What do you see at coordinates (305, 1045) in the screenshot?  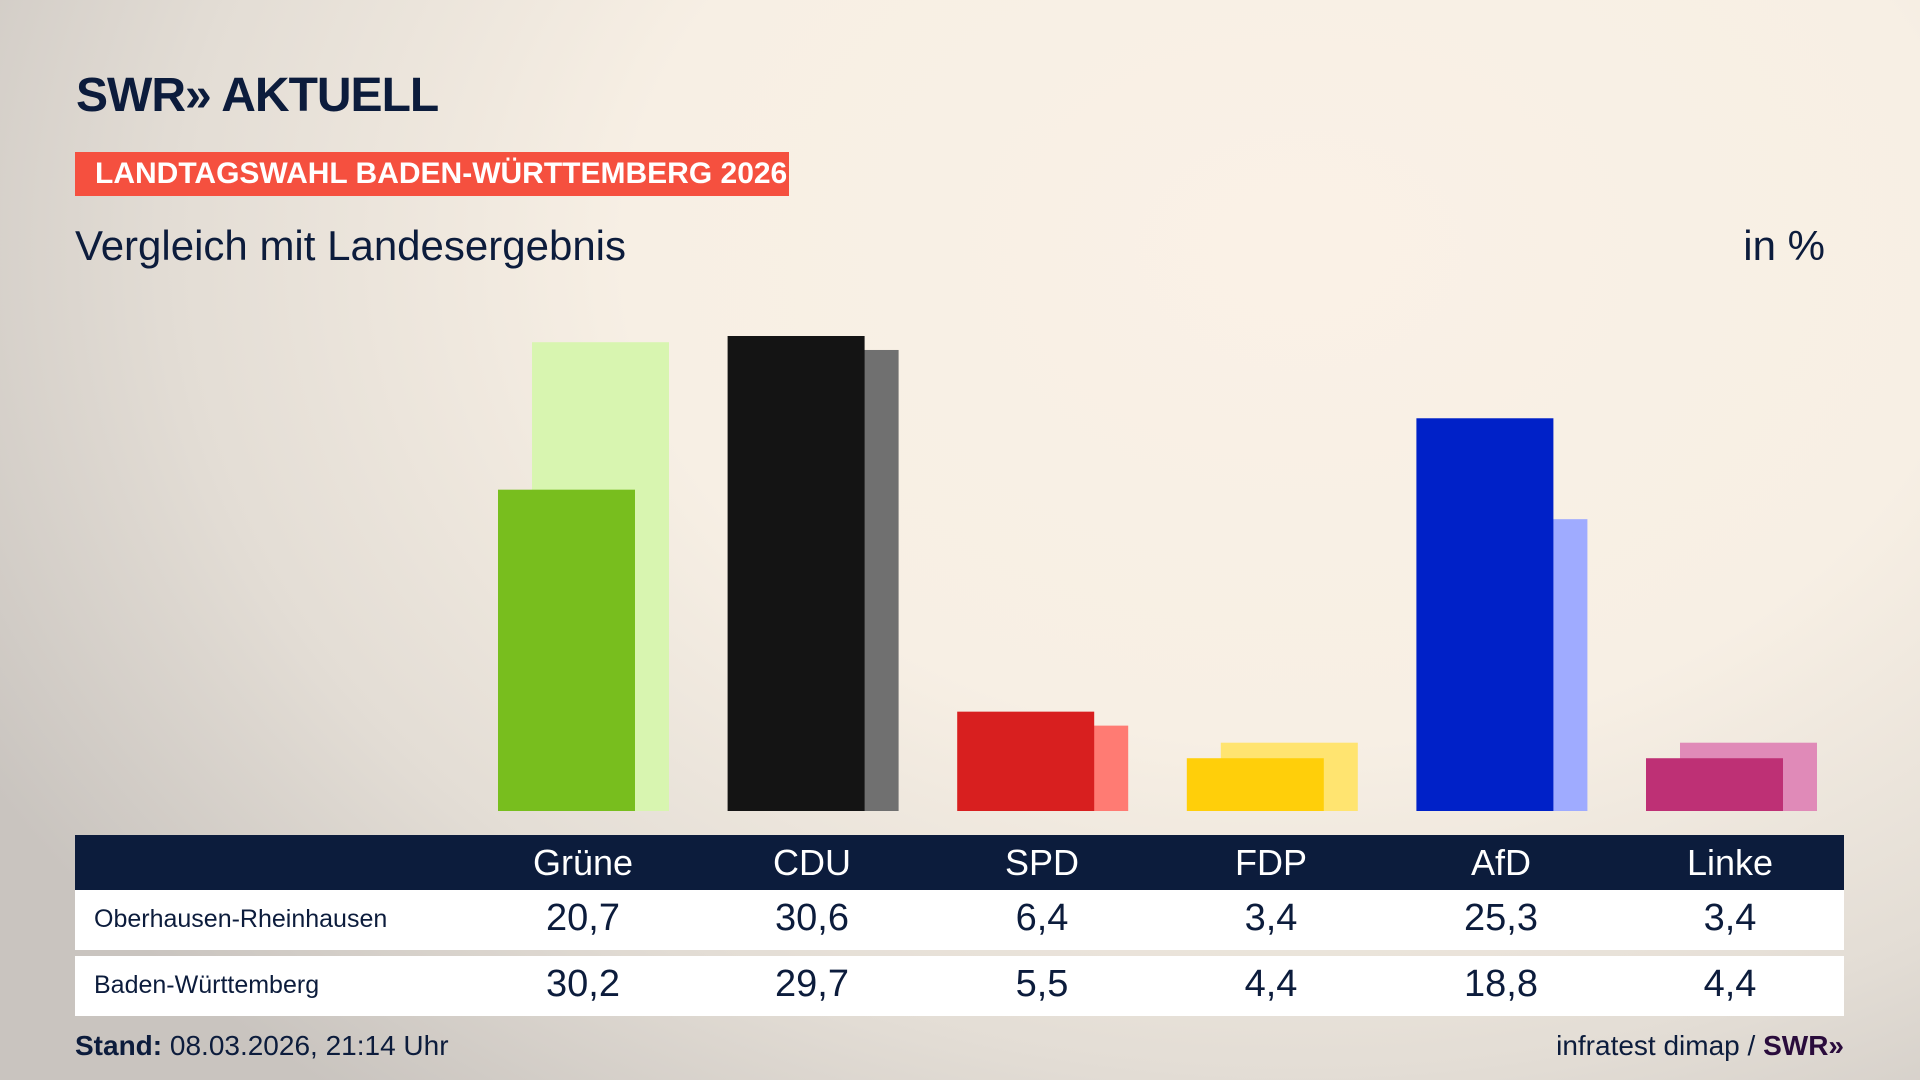 I see `stand-value: 08.03.2026, 21:14 Uhr` at bounding box center [305, 1045].